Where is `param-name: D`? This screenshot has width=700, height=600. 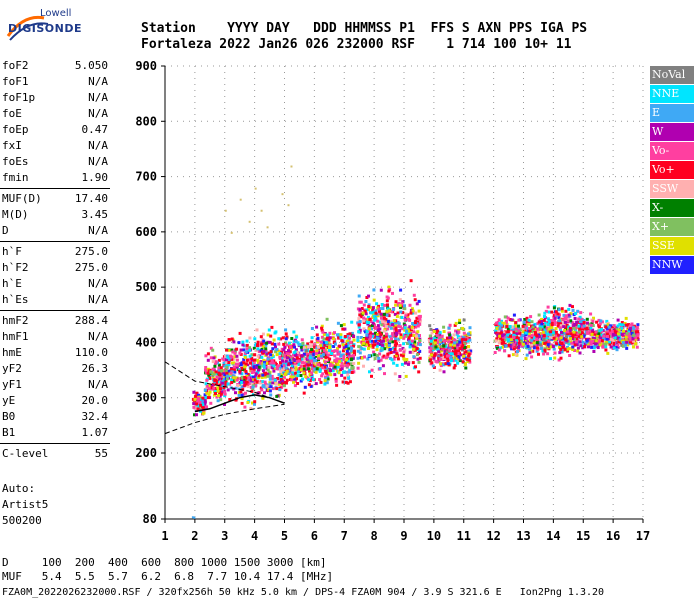 param-name: D is located at coordinates (5, 230).